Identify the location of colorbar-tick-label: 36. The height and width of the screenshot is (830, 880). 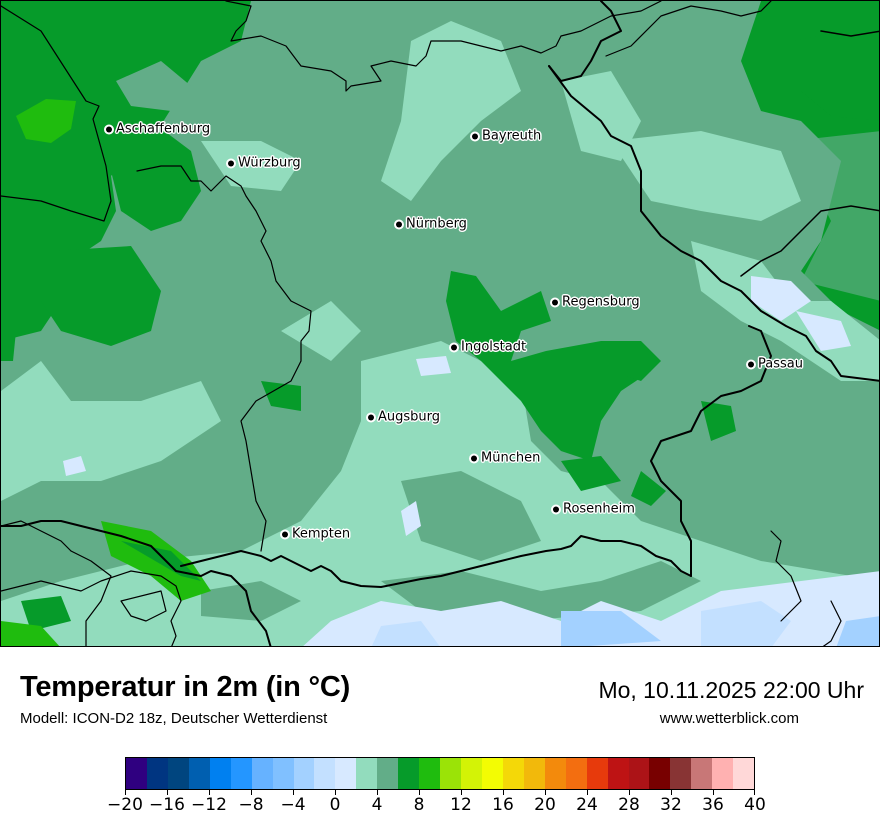
(713, 805).